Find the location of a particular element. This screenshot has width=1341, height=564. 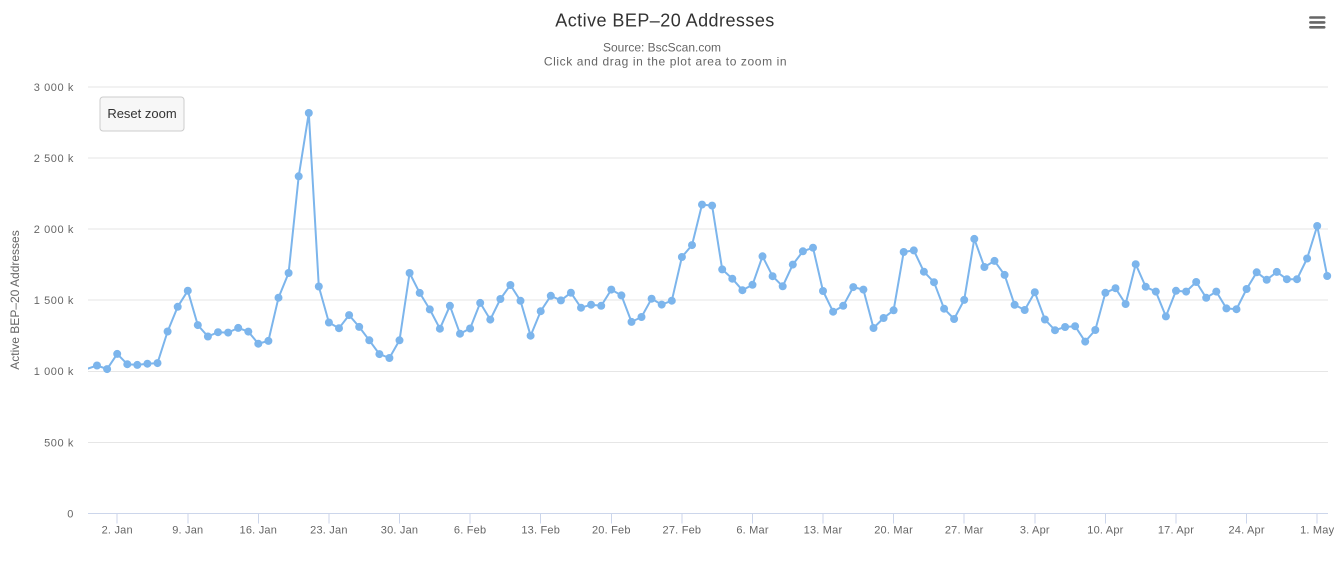

svg-text: 3. Apr is located at coordinates (1035, 531).